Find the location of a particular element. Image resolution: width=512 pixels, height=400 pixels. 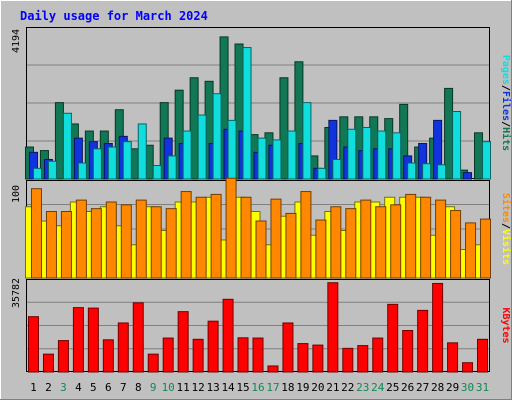

x-tick-label-day-26: 26 is located at coordinates (407, 387).